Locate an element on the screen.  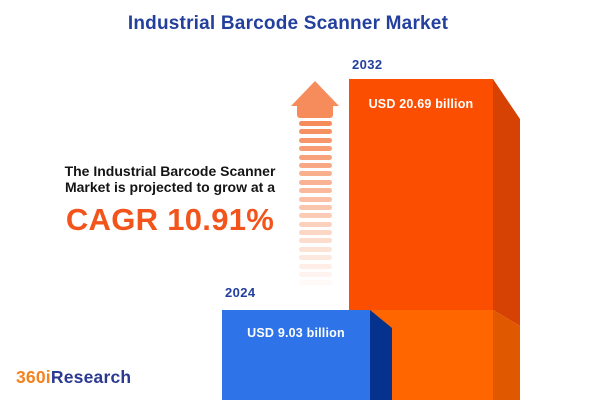
bar-2024-side is located at coordinates (381, 355).